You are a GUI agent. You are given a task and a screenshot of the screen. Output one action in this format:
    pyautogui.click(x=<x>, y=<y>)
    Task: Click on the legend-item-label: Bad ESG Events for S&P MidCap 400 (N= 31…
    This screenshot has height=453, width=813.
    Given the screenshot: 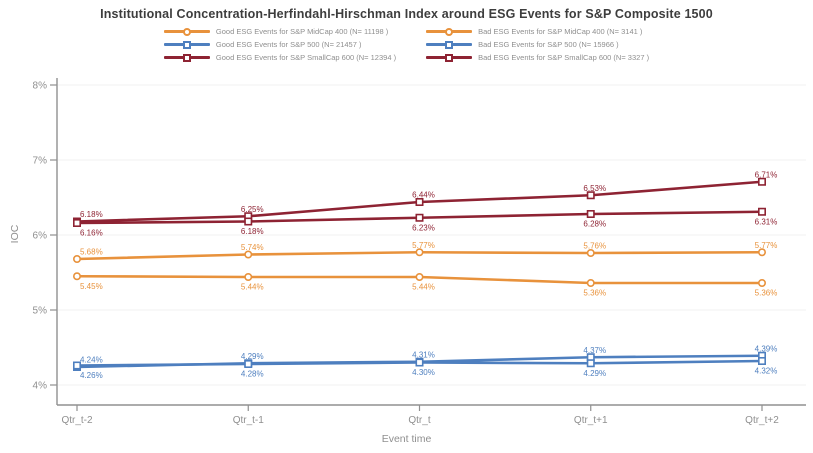 What is the action you would take?
    pyautogui.click(x=560, y=31)
    